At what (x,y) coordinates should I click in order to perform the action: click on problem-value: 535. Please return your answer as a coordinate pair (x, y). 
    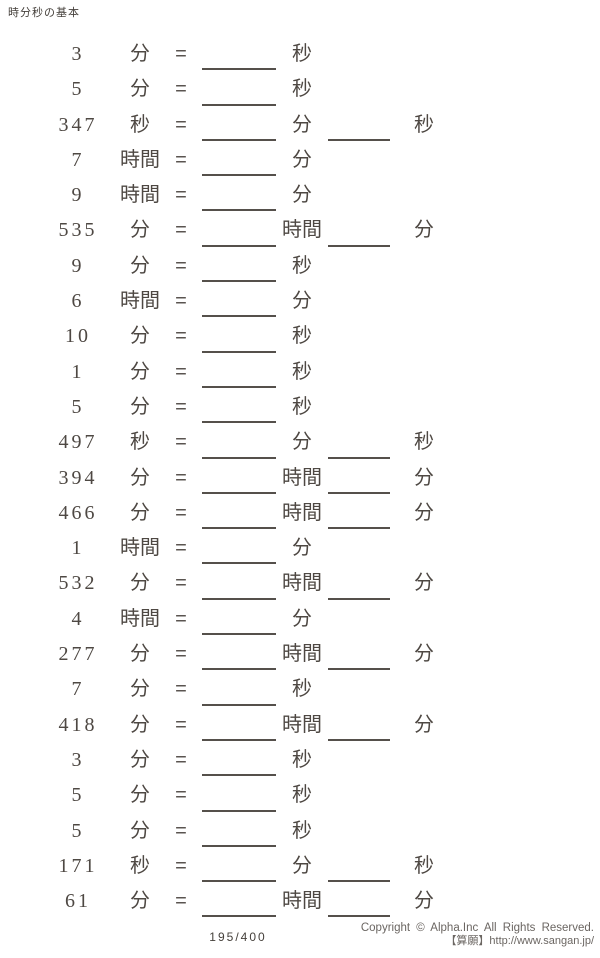
    Looking at the image, I should click on (78, 230).